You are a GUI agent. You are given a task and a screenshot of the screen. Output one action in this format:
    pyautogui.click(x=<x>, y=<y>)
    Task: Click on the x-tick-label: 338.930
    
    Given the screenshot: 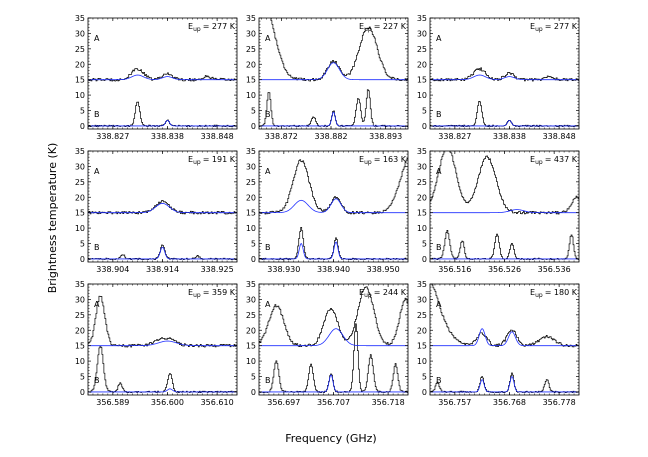 What is the action you would take?
    pyautogui.click(x=283, y=269)
    